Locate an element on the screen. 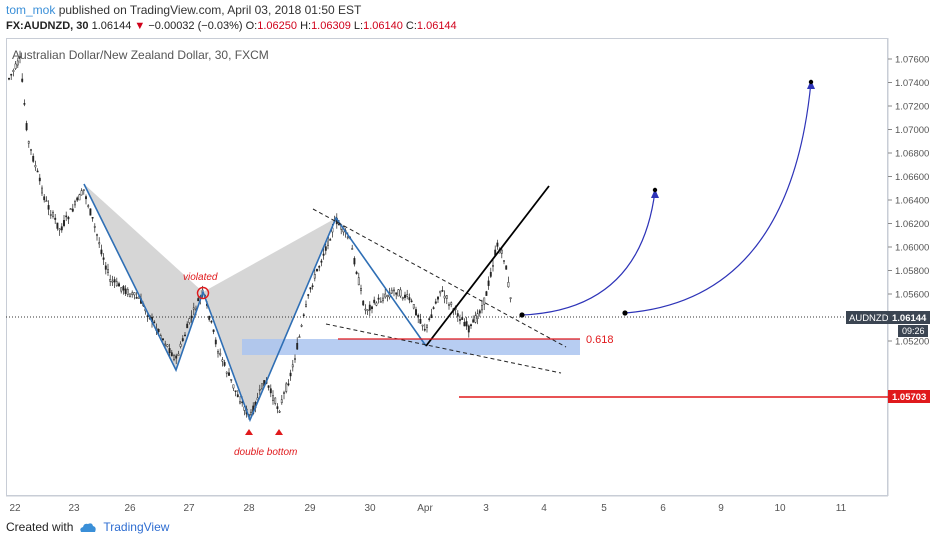 Image resolution: width=932 pixels, height=550 pixels. time-tick-label: 28 is located at coordinates (249, 508).